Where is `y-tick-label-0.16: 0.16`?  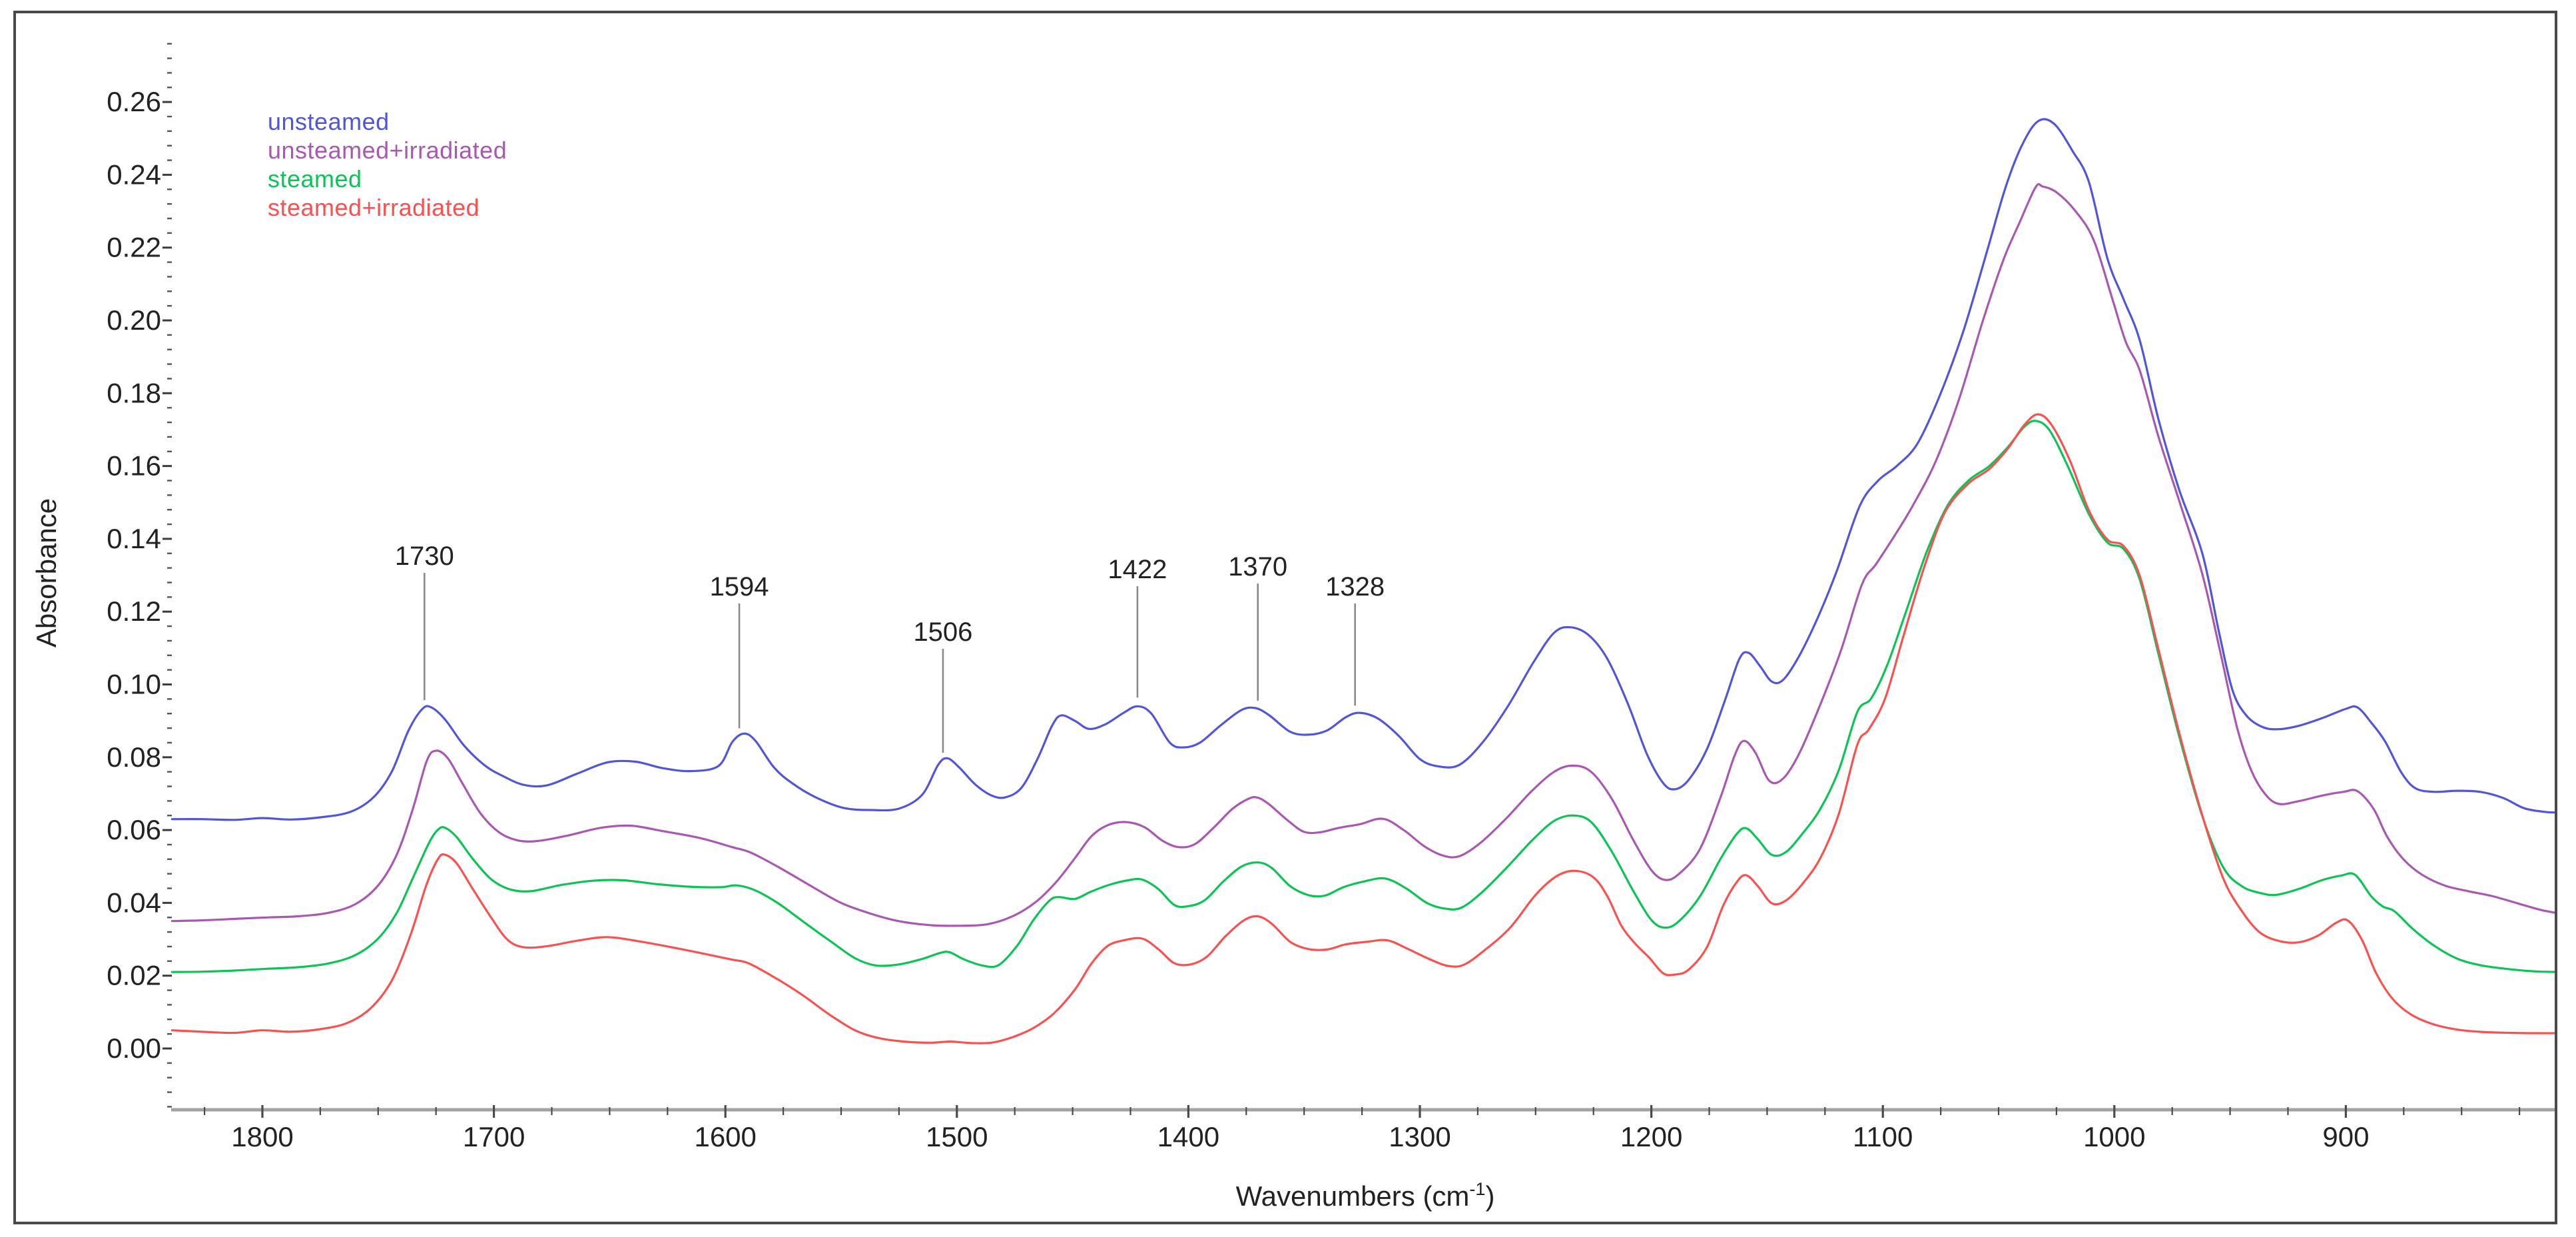
y-tick-label-0.16: 0.16 is located at coordinates (134, 466).